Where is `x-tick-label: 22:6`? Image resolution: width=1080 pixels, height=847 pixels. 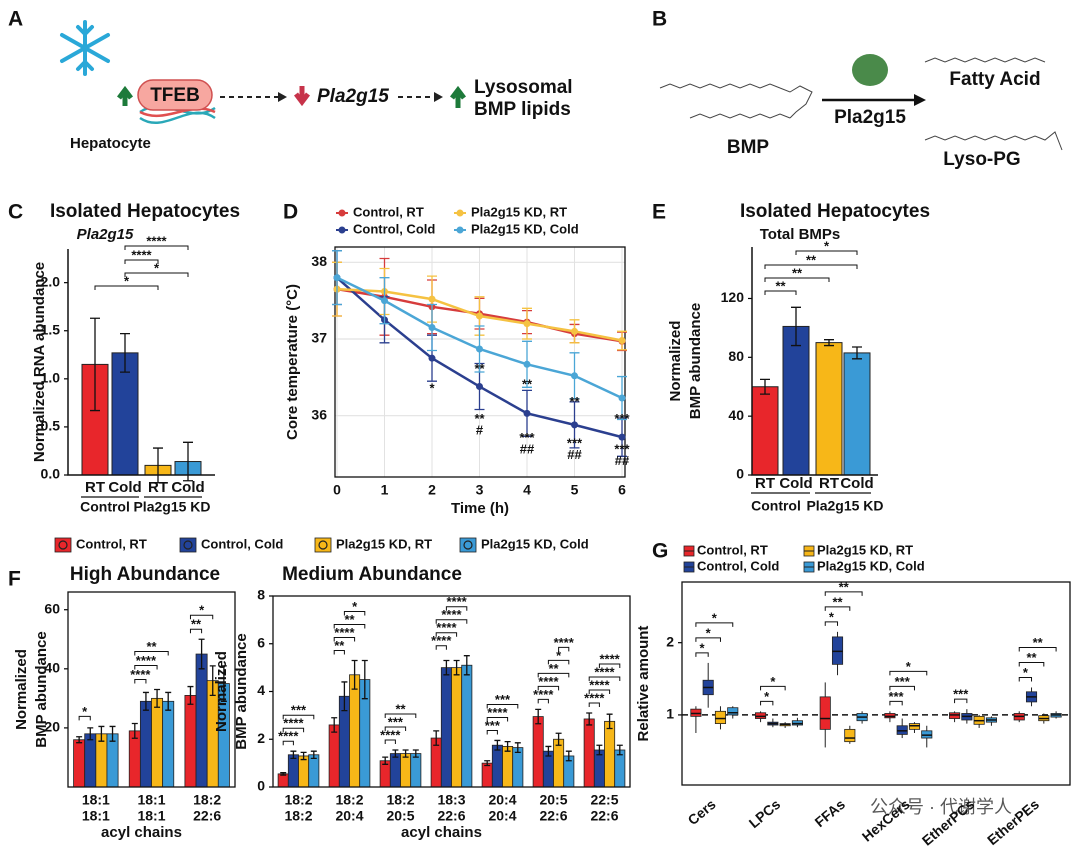
x-tick-label: 22:6 is located at coordinates (207, 816).